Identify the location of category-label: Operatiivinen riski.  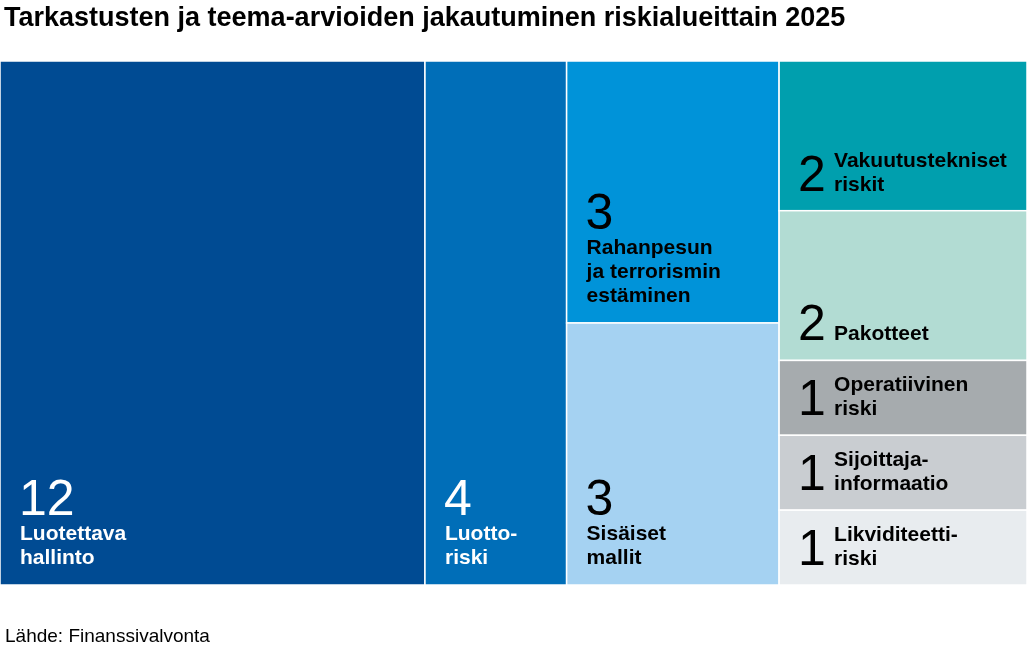
(904, 396).